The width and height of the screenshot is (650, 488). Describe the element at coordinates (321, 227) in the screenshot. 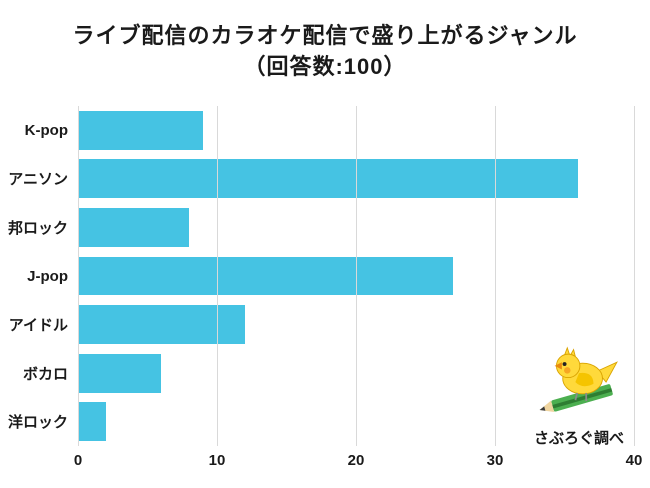

I see `bar-row: 邦ロック` at that location.